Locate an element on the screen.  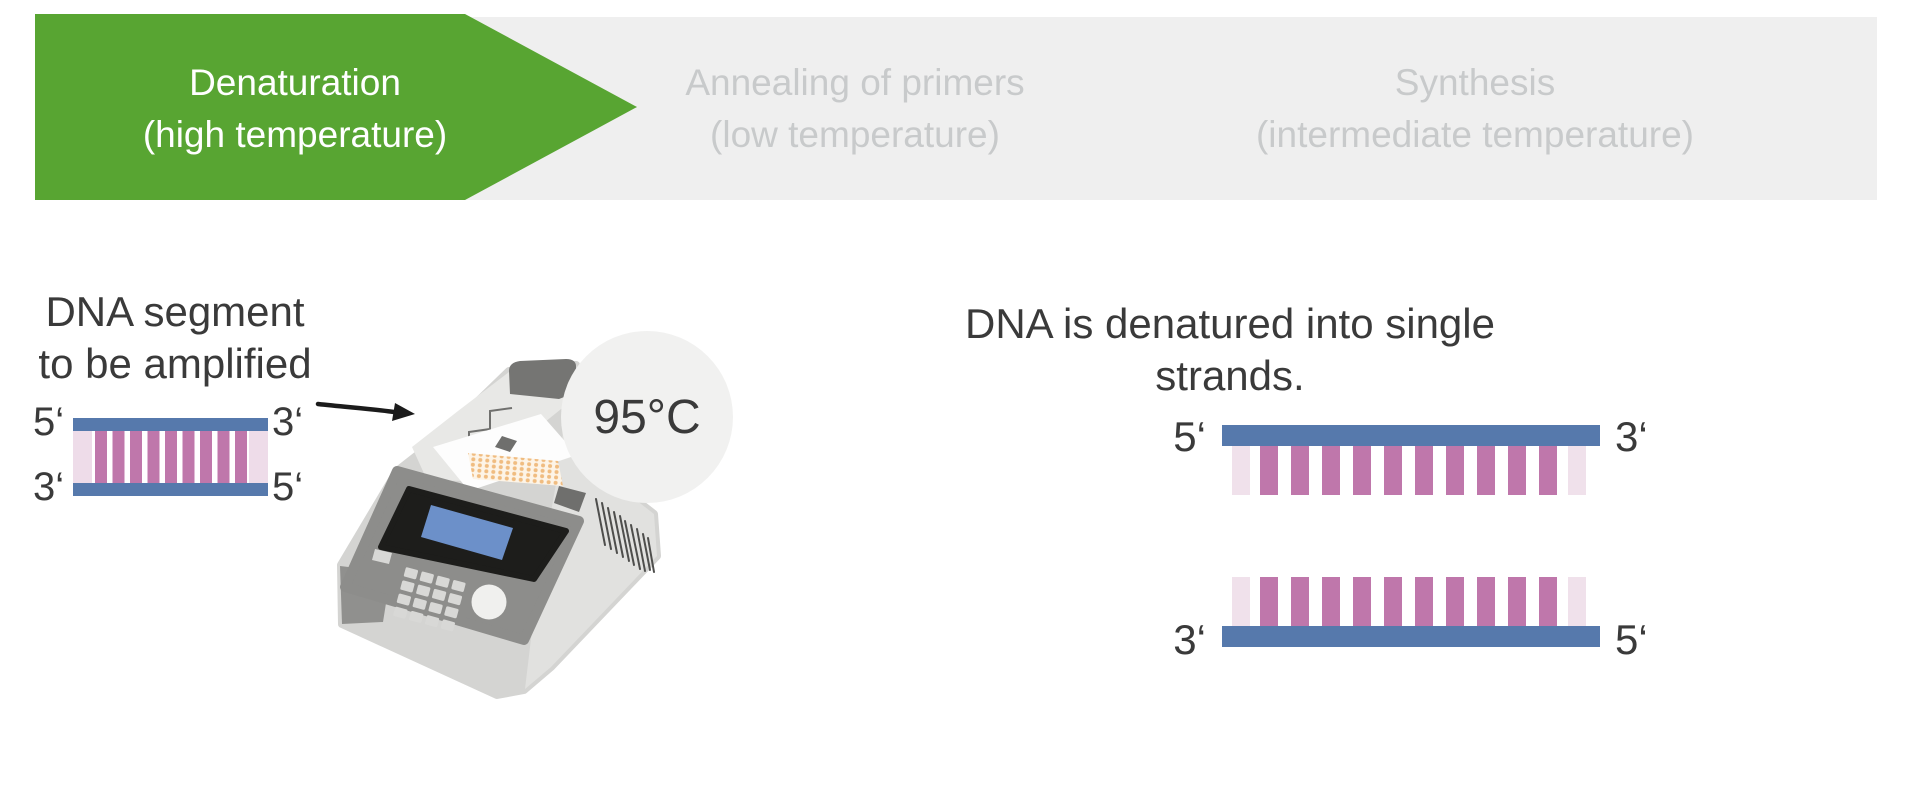
vent-grill is located at coordinates (625, 535).